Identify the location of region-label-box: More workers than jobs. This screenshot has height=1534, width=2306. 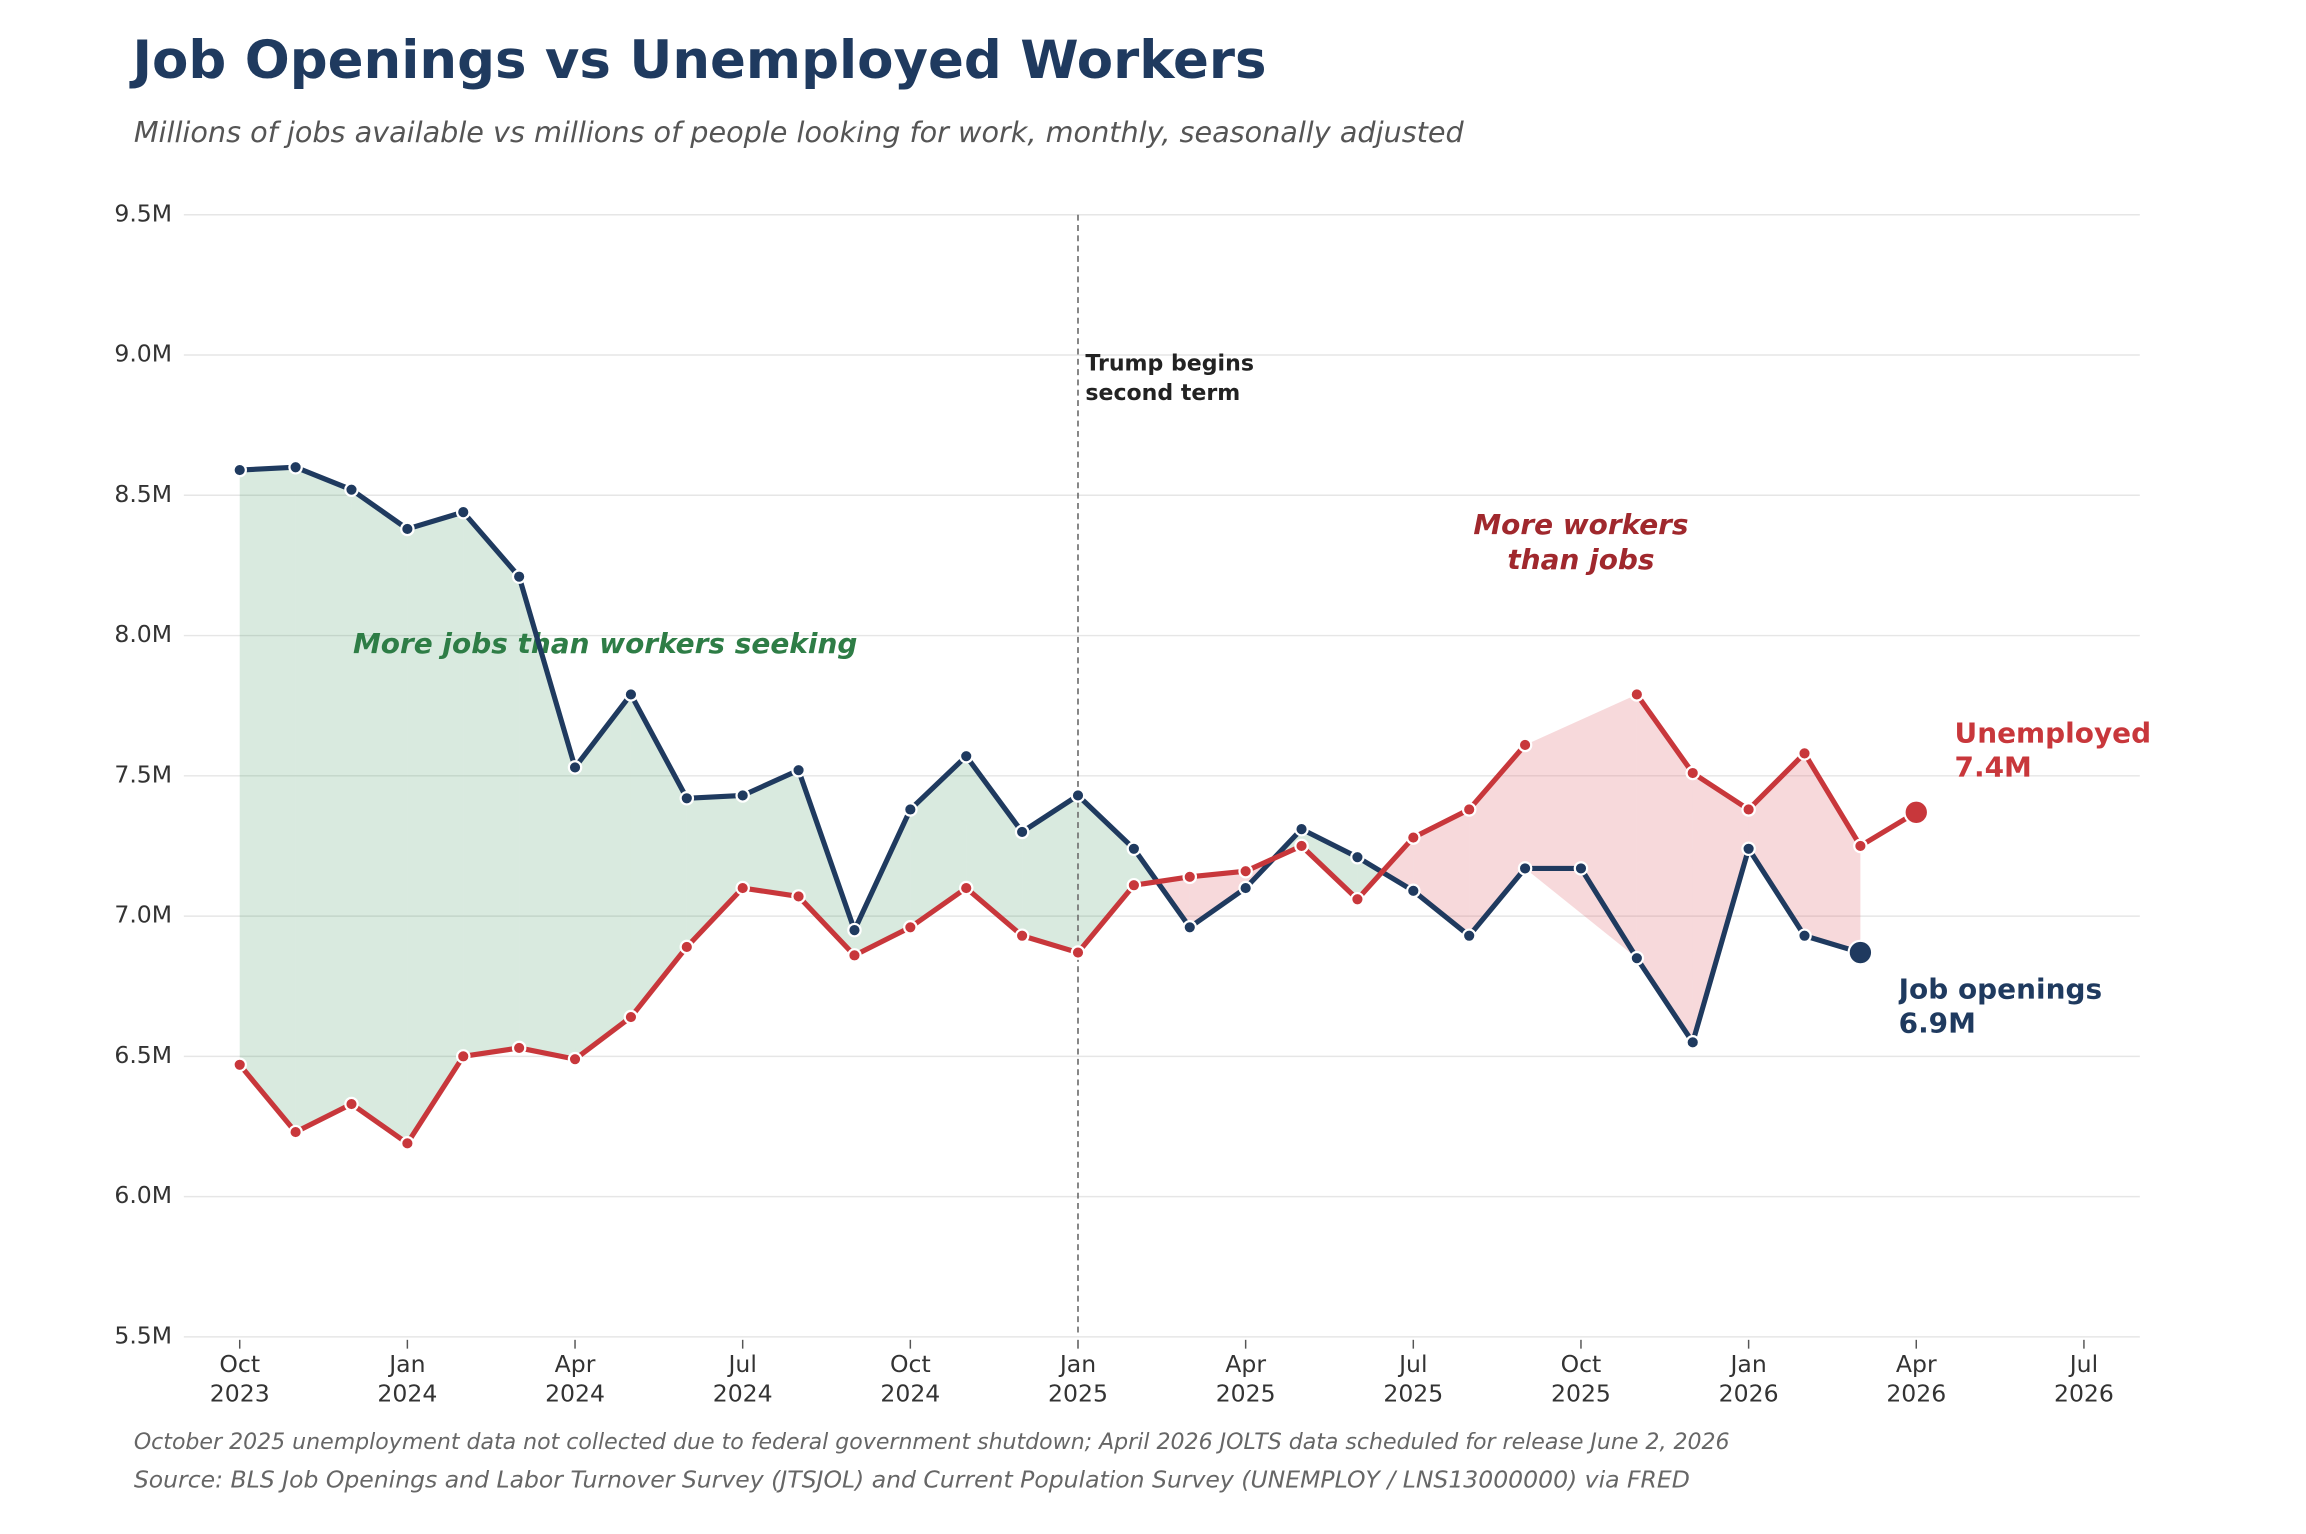
(1581, 542).